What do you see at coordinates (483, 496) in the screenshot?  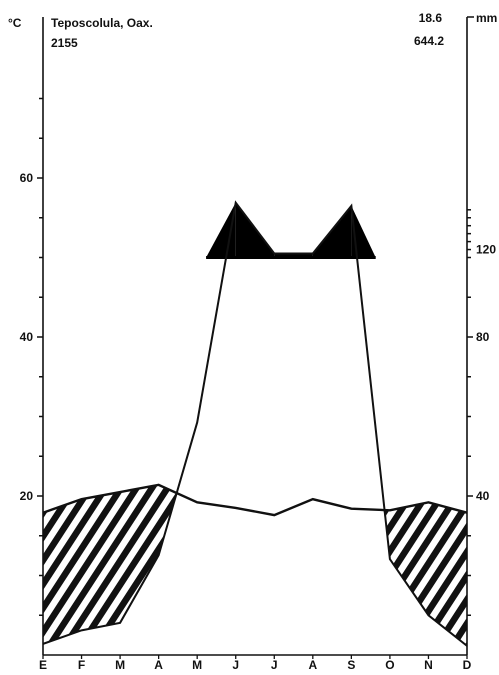 I see `right-tick-label: 40` at bounding box center [483, 496].